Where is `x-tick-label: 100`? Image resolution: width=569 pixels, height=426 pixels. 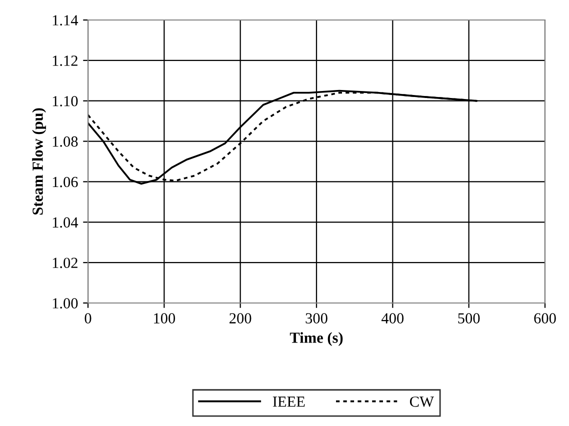
x-tick-label: 100 is located at coordinates (165, 318).